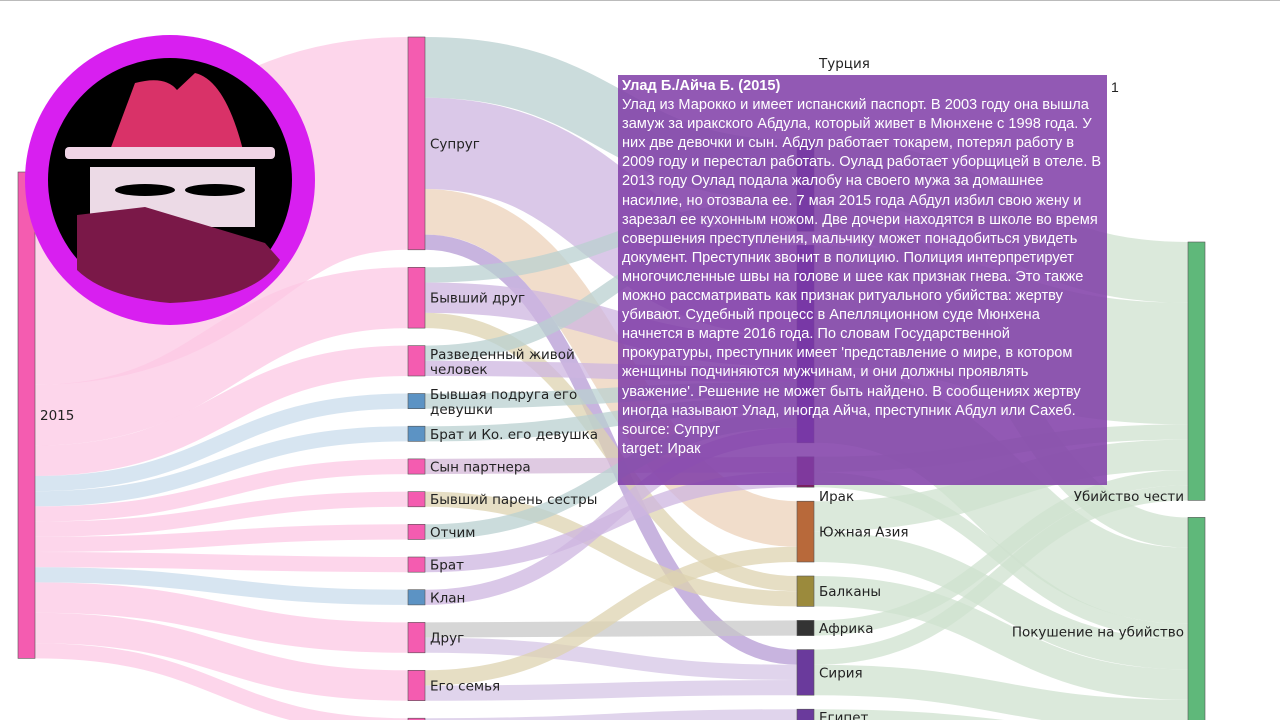 Image resolution: width=1280 pixels, height=720 pixels. What do you see at coordinates (221, 562) in the screenshot?
I see `link-2015-brother` at bounding box center [221, 562].